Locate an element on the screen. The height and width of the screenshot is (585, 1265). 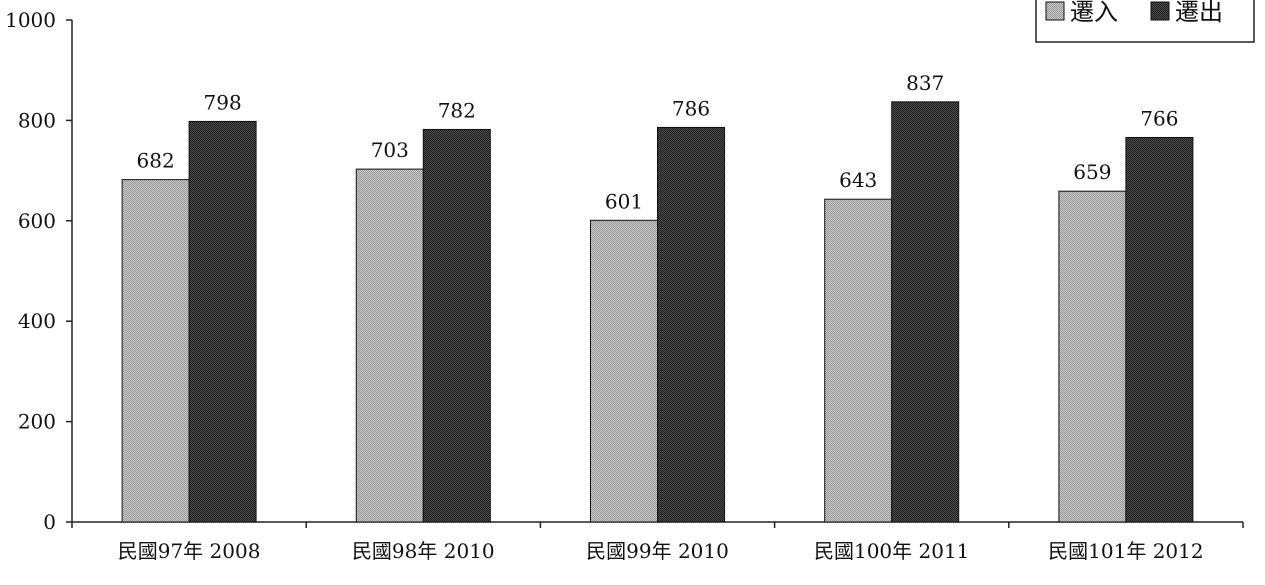
data-label: 782 is located at coordinates (457, 110).